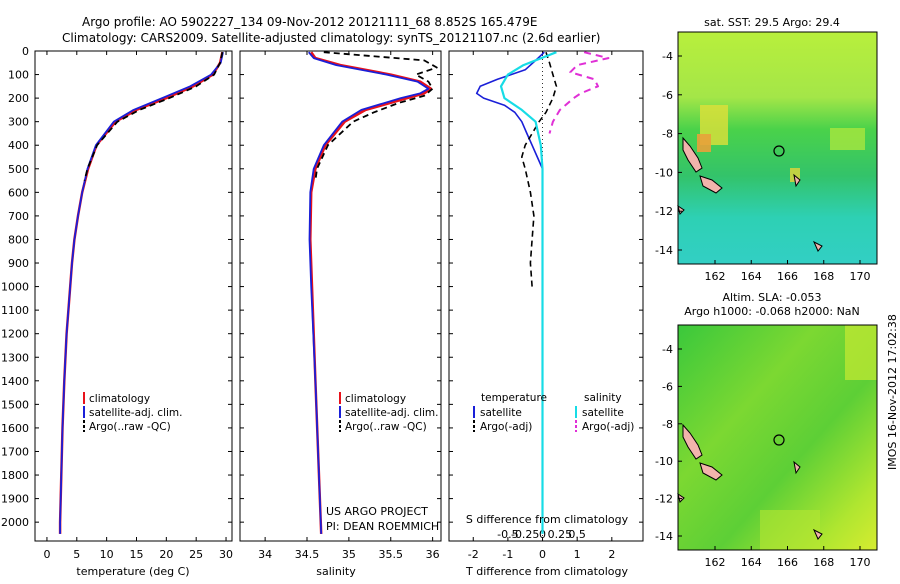  Describe the element at coordinates (771, 297) in the screenshot. I see `sla-map-title-1: Altim. SLA: -0.053` at that location.